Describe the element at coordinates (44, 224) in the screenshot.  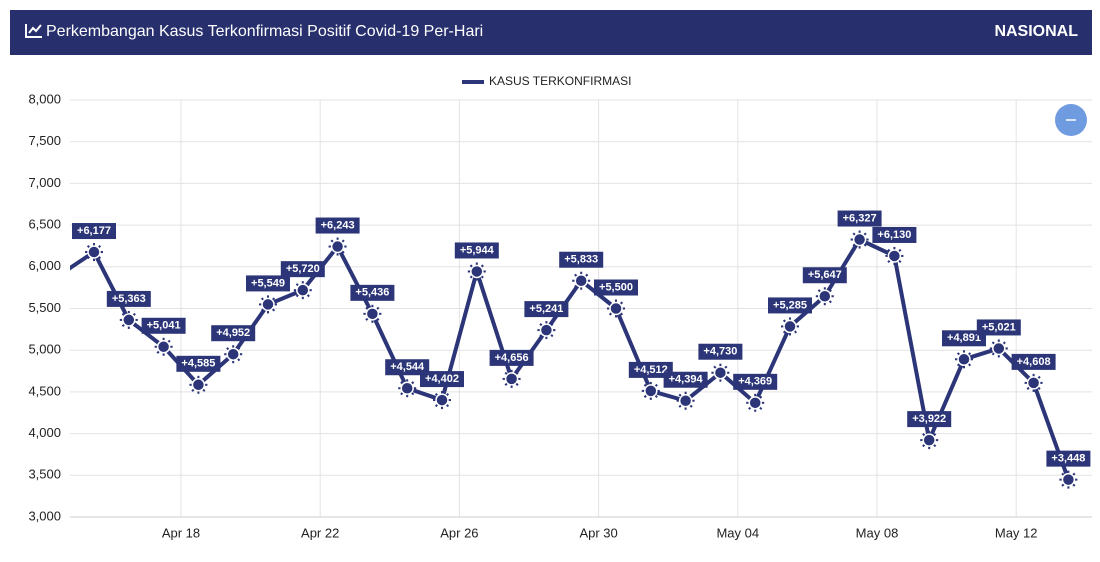
I see `y-tick-label: 6,500` at that location.